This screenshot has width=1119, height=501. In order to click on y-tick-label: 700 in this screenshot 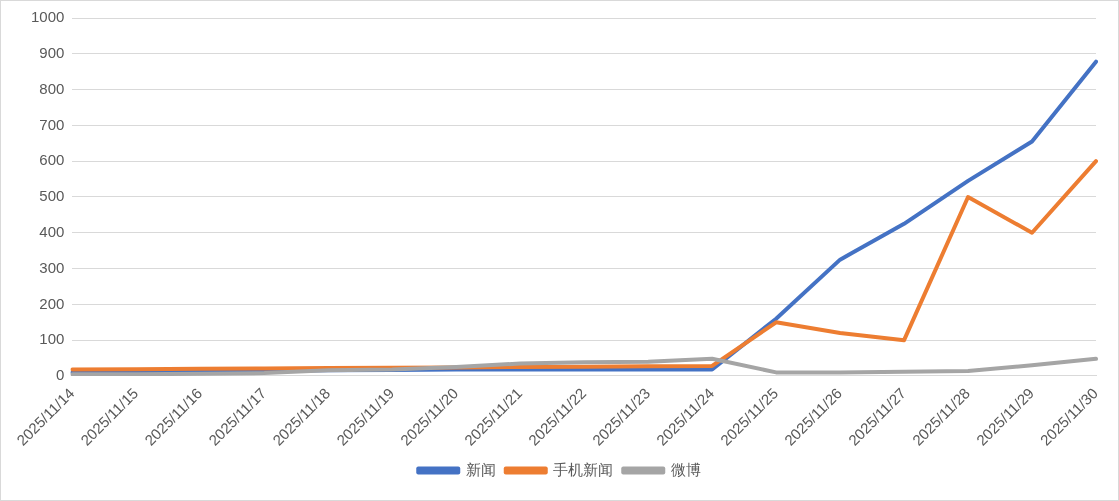, I will do `click(52, 124)`.